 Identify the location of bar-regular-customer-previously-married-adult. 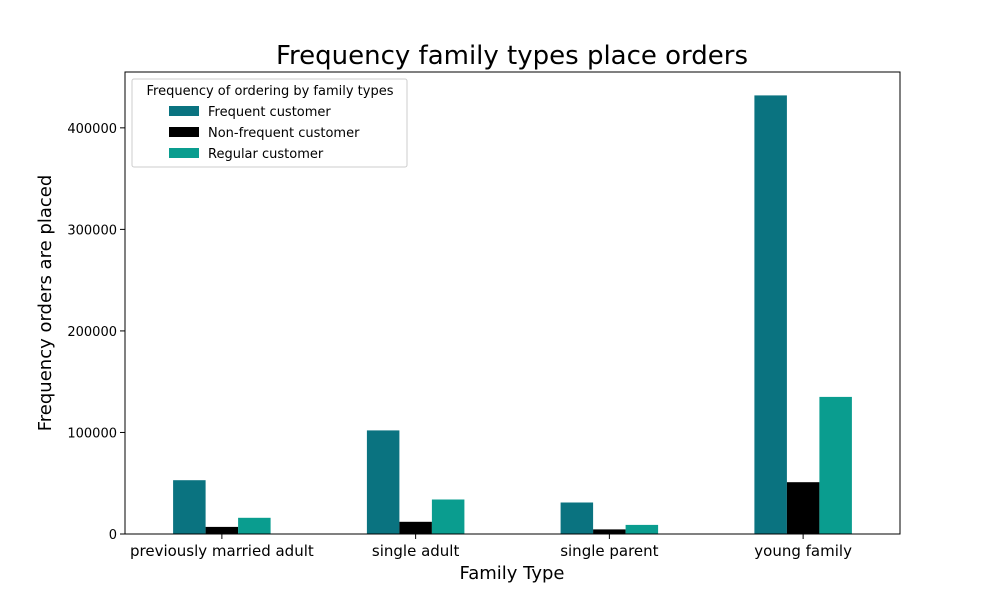
(254, 525).